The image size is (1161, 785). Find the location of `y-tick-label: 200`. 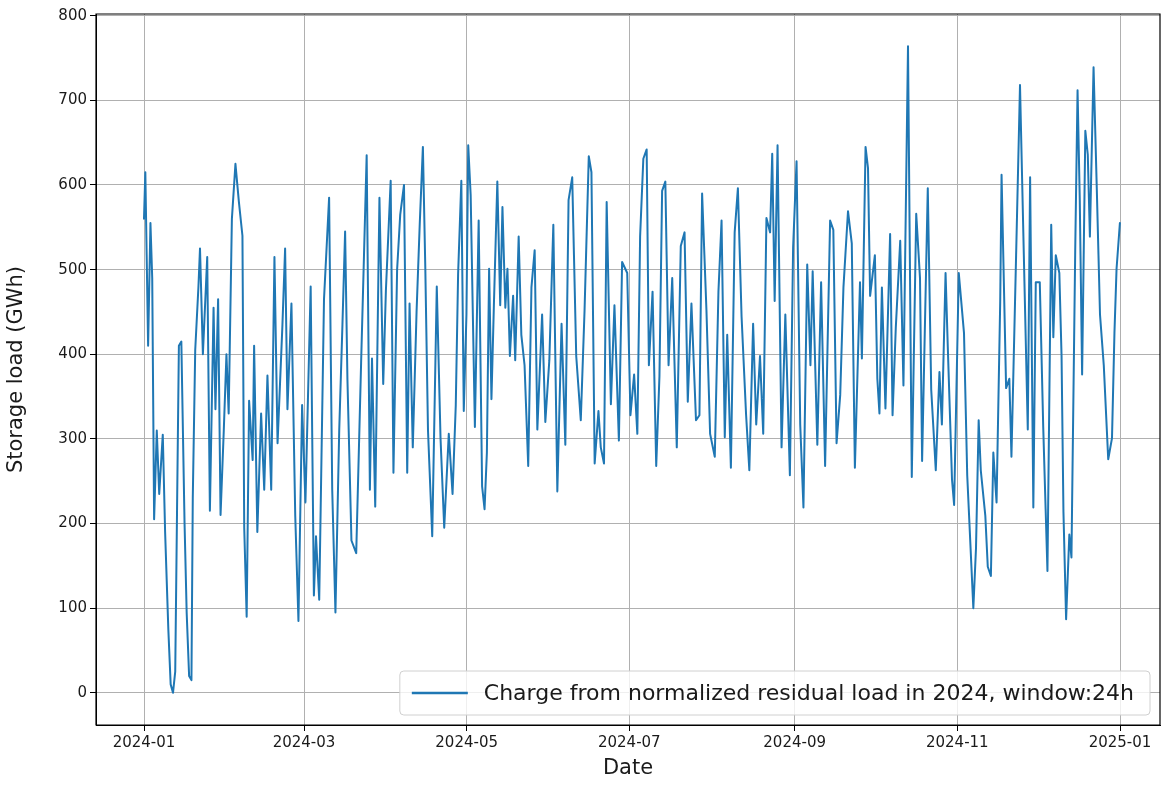

y-tick-label: 200 is located at coordinates (72, 522).